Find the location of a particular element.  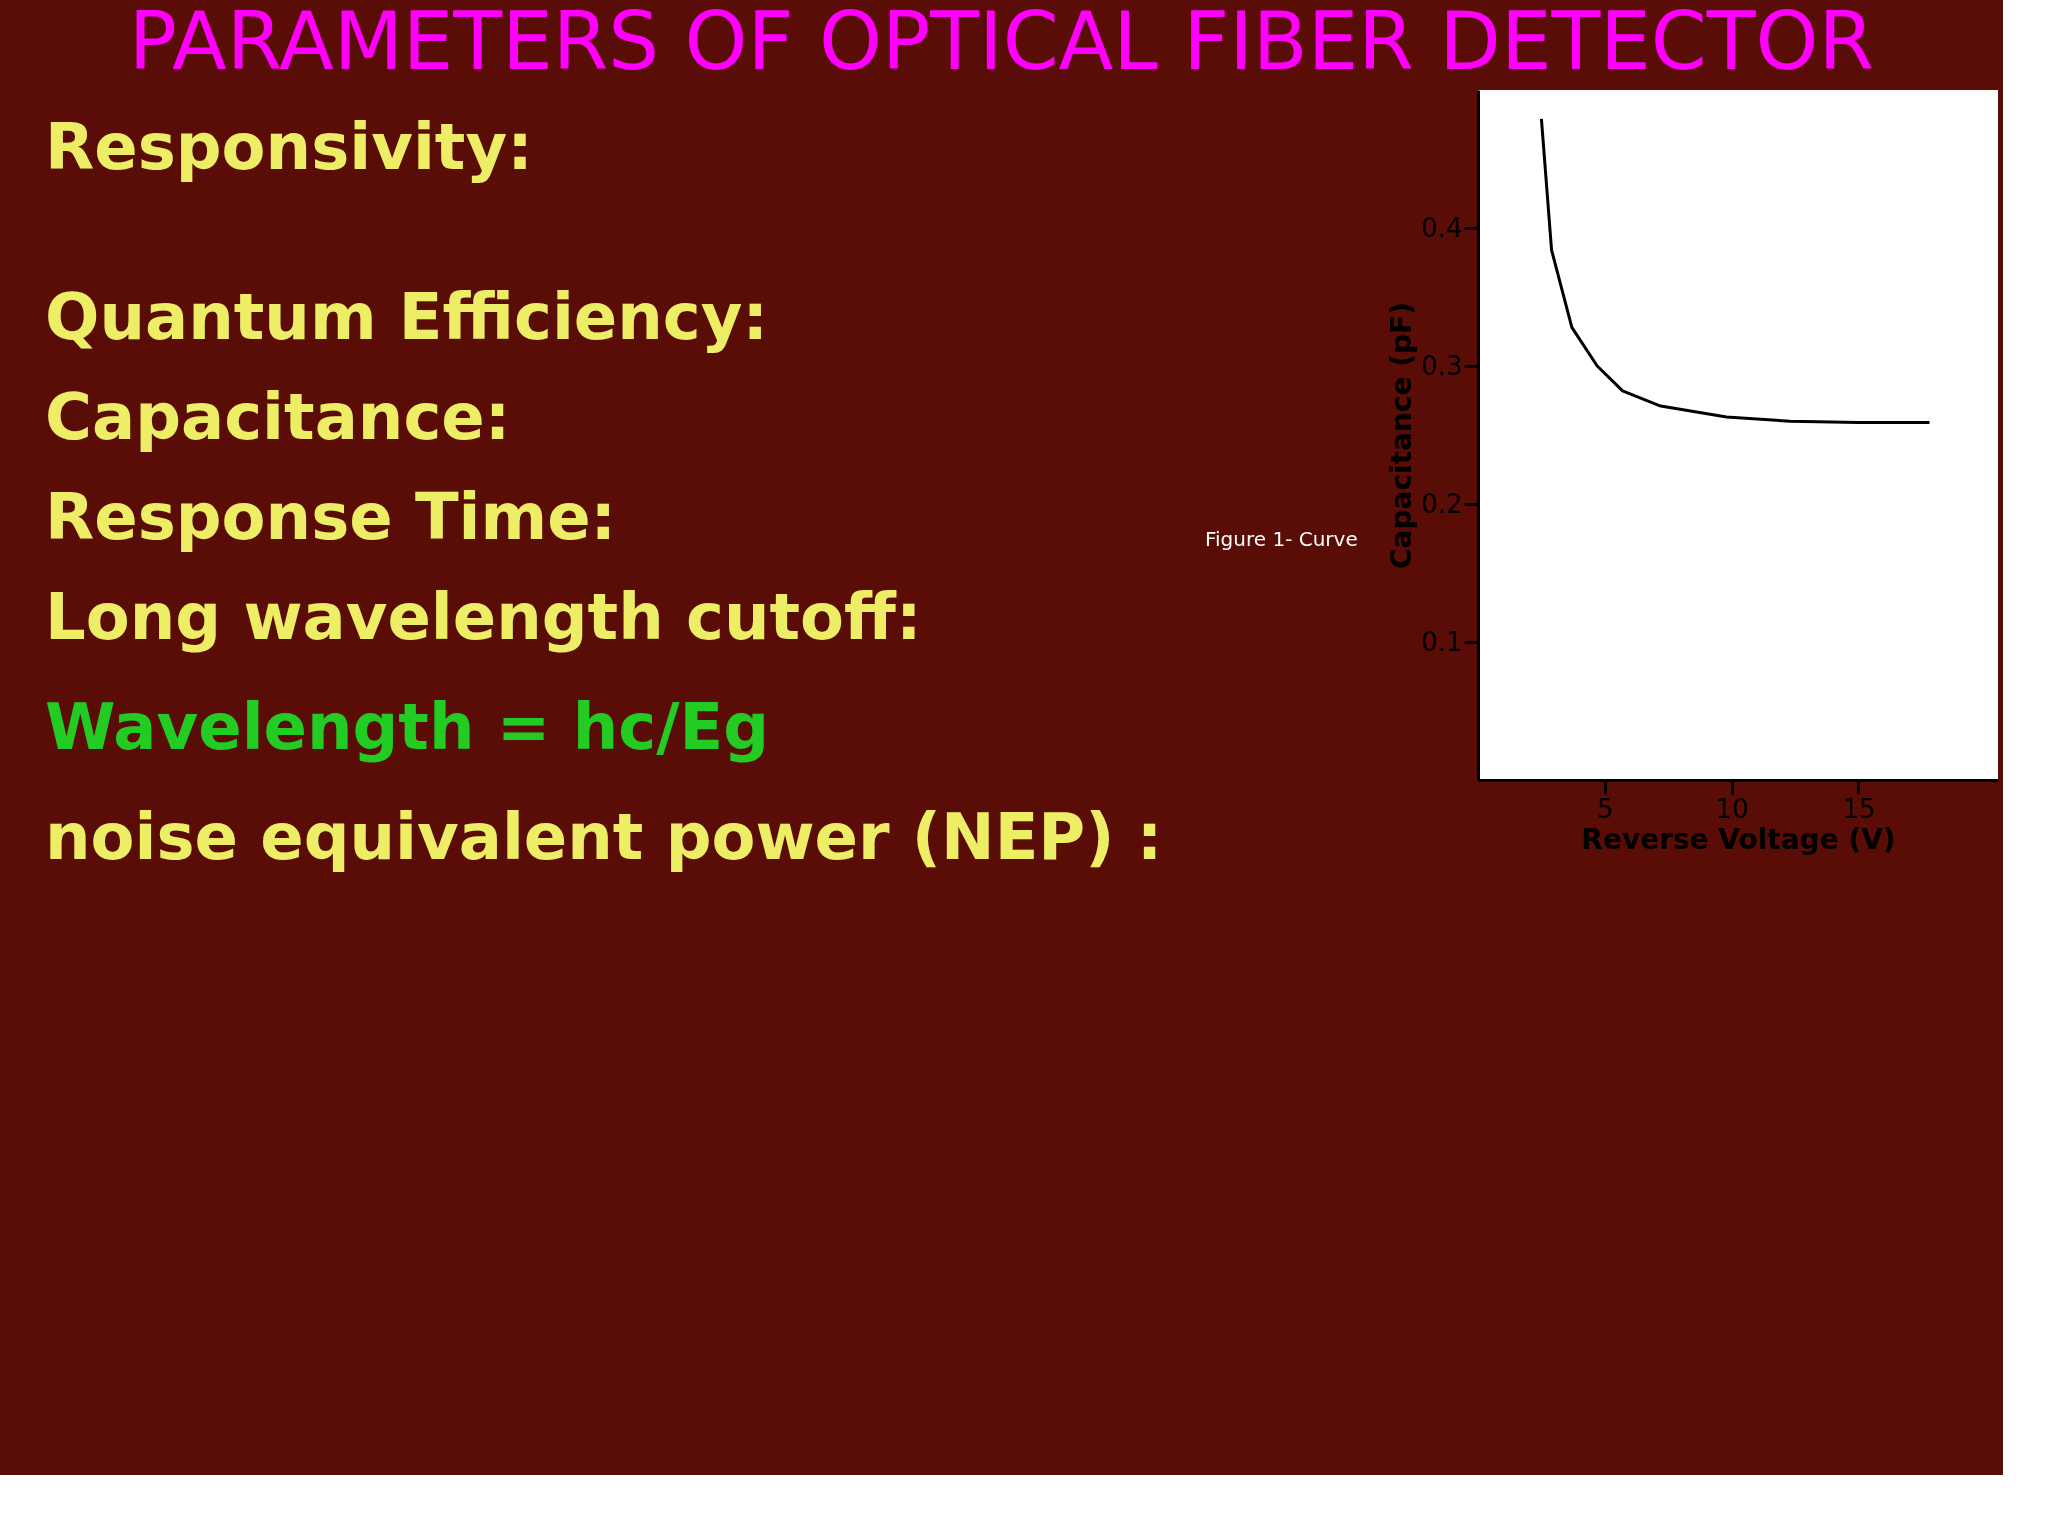

text: Wavelength = hc/Eg is located at coordinates (407, 727).